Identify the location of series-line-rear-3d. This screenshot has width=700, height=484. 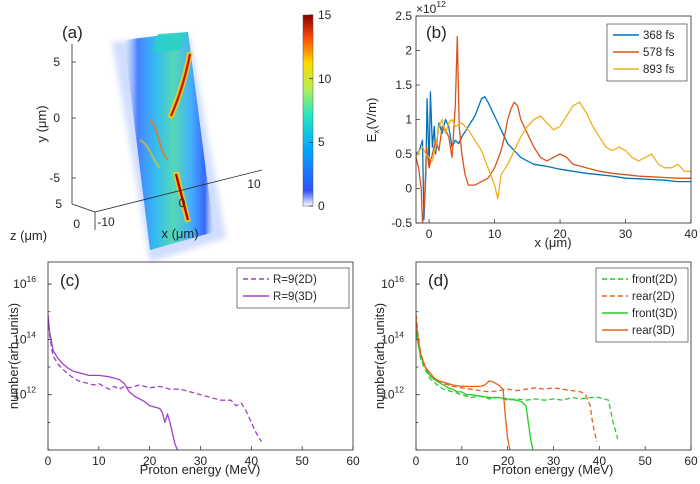
(463, 385).